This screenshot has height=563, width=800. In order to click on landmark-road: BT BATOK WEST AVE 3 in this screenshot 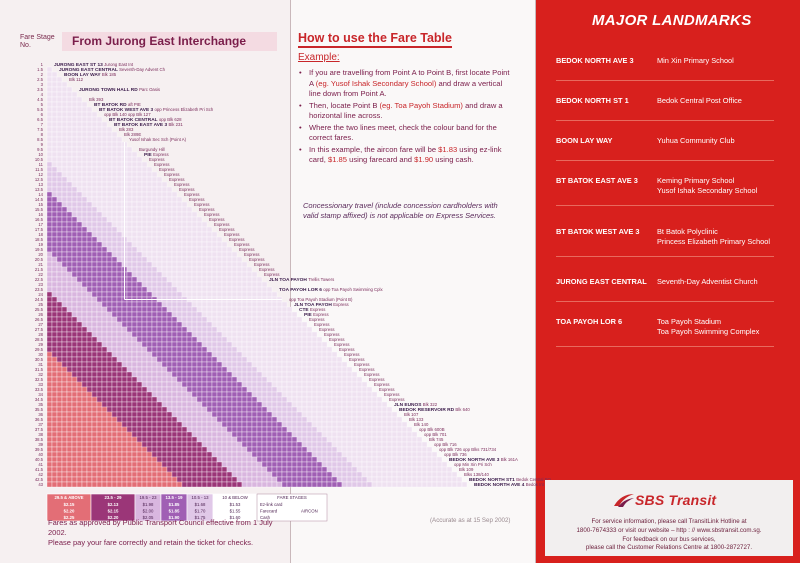, I will do `click(598, 231)`.